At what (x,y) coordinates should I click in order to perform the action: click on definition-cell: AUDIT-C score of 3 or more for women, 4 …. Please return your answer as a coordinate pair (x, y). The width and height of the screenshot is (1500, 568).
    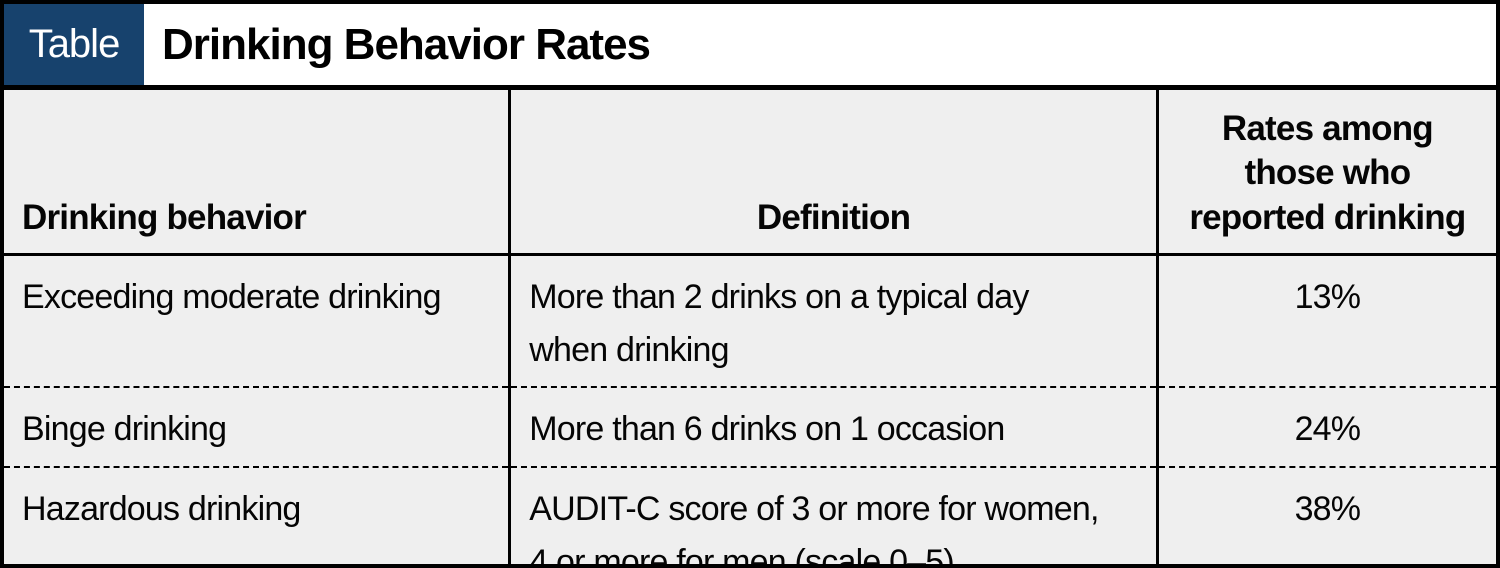
    Looking at the image, I should click on (834, 515).